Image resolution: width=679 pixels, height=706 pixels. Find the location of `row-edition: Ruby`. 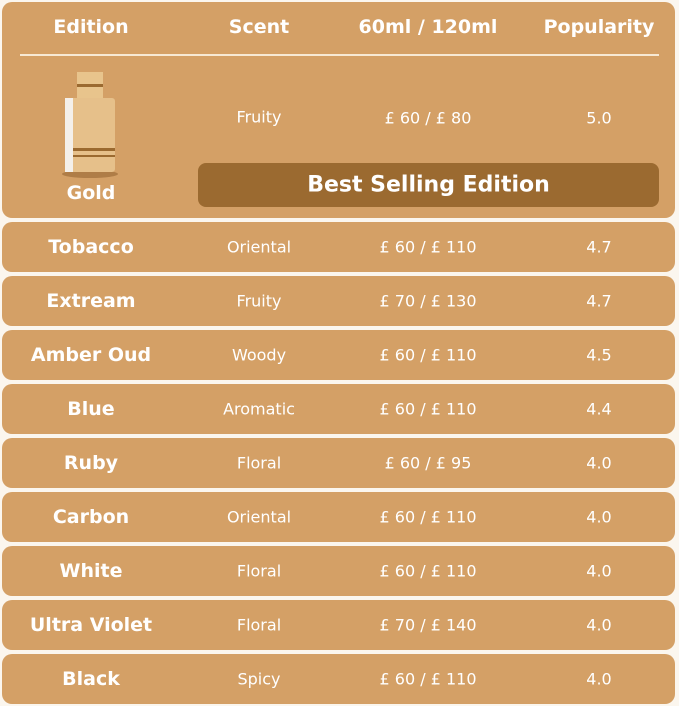

row-edition: Ruby is located at coordinates (91, 463).